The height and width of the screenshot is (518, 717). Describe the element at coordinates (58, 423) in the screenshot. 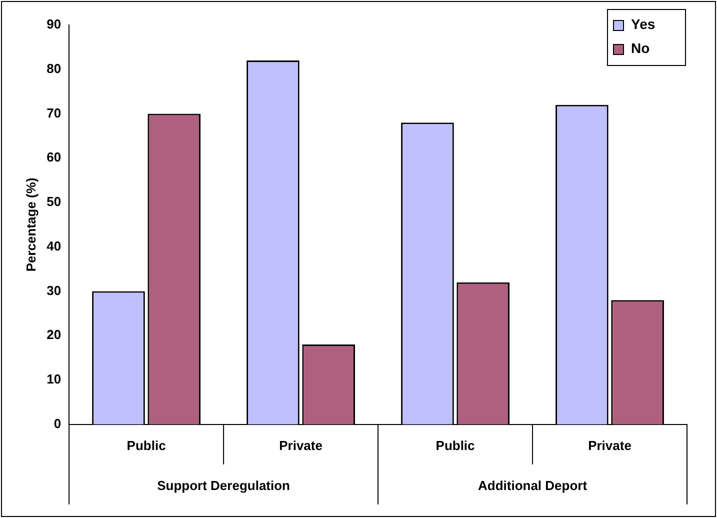

I see `y-tick-label: 0` at that location.